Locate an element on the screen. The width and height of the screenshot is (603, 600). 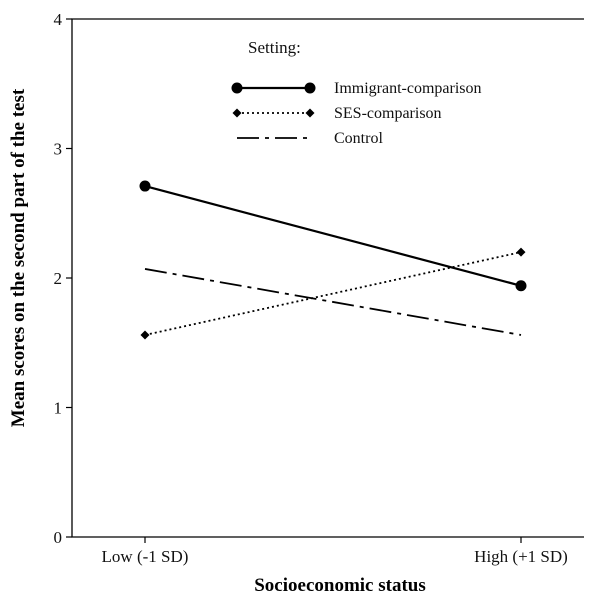
legend-item: Immigrant-comparison is located at coordinates (356, 88).